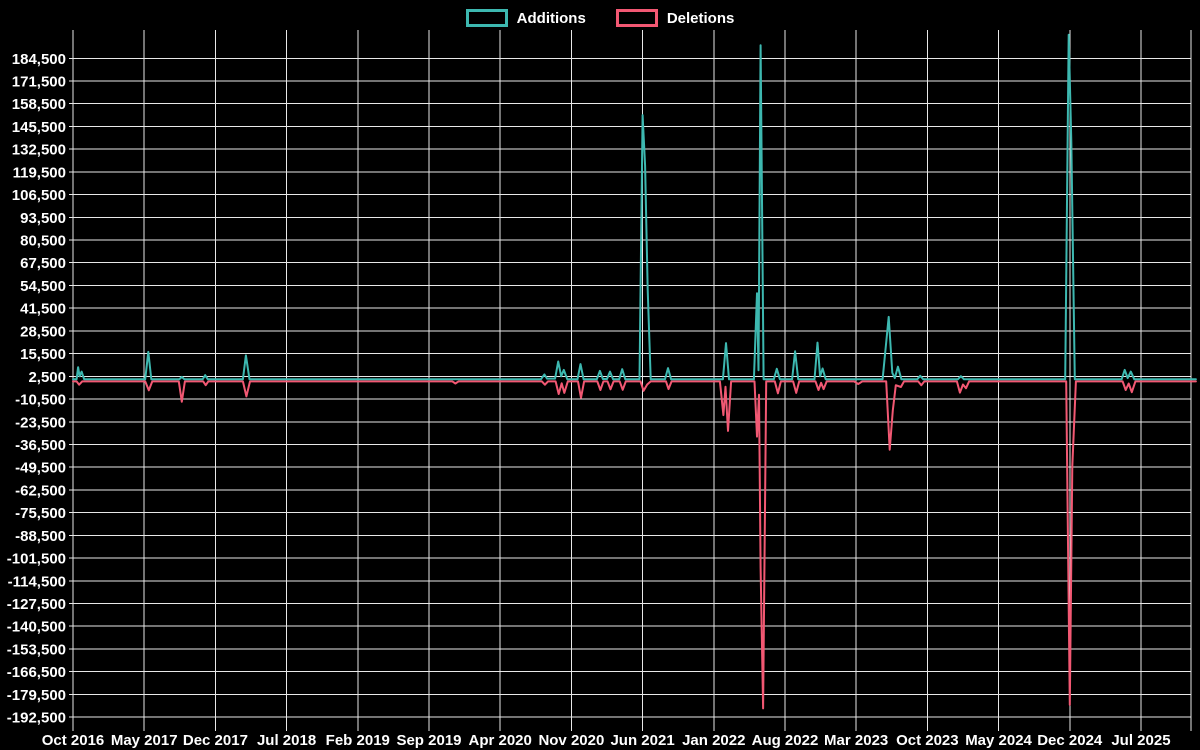 The image size is (1200, 750). I want to click on x-axis-tick-label: Mar 2023, so click(856, 740).